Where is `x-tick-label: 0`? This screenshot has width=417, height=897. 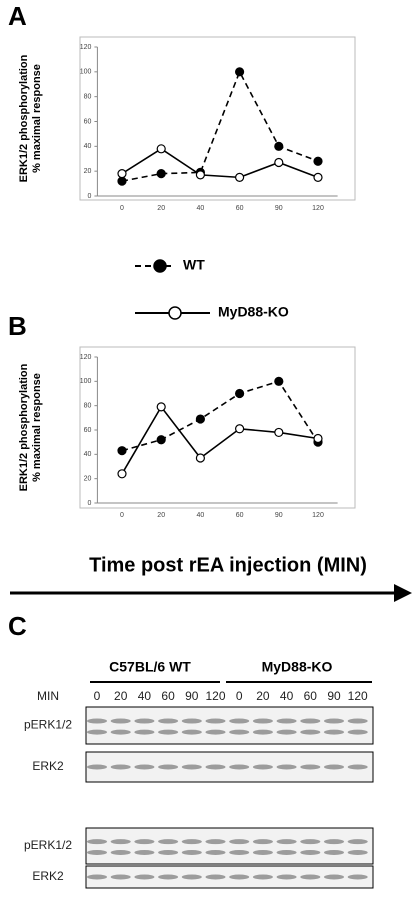 x-tick-label: 0 is located at coordinates (122, 515).